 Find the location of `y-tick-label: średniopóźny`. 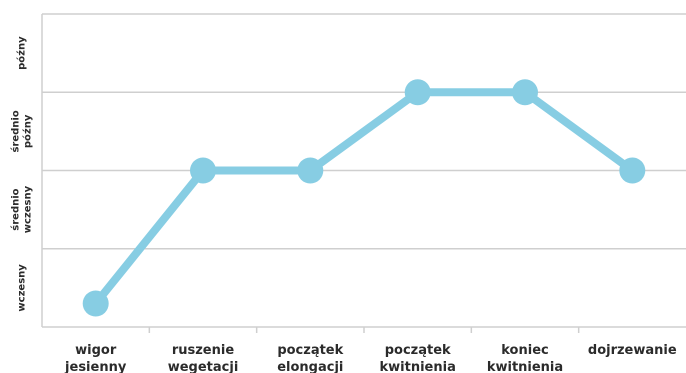

y-tick-label: średniopóźny is located at coordinates (22, 131).